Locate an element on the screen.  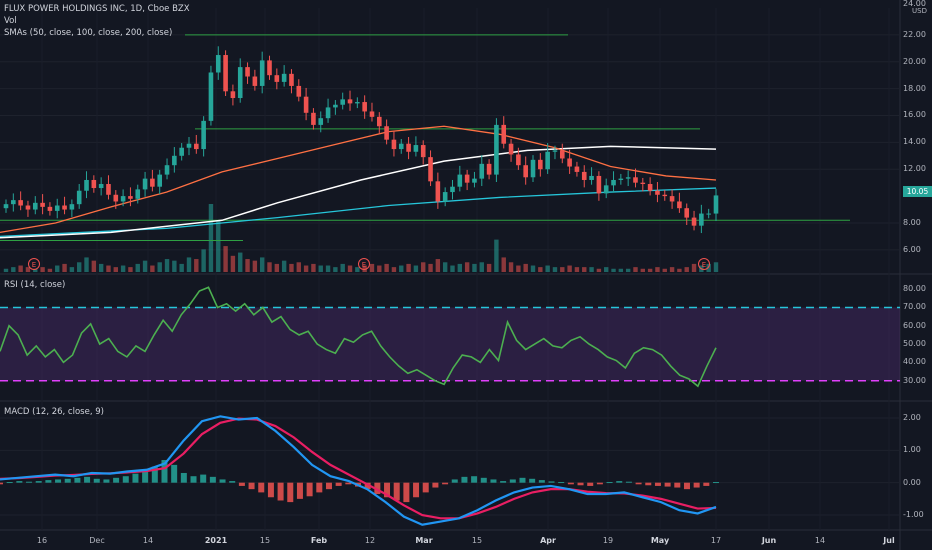
chart-title: FLUX POWER HOLDINGS INC, 1D, Cboe BZX is located at coordinates (97, 9).